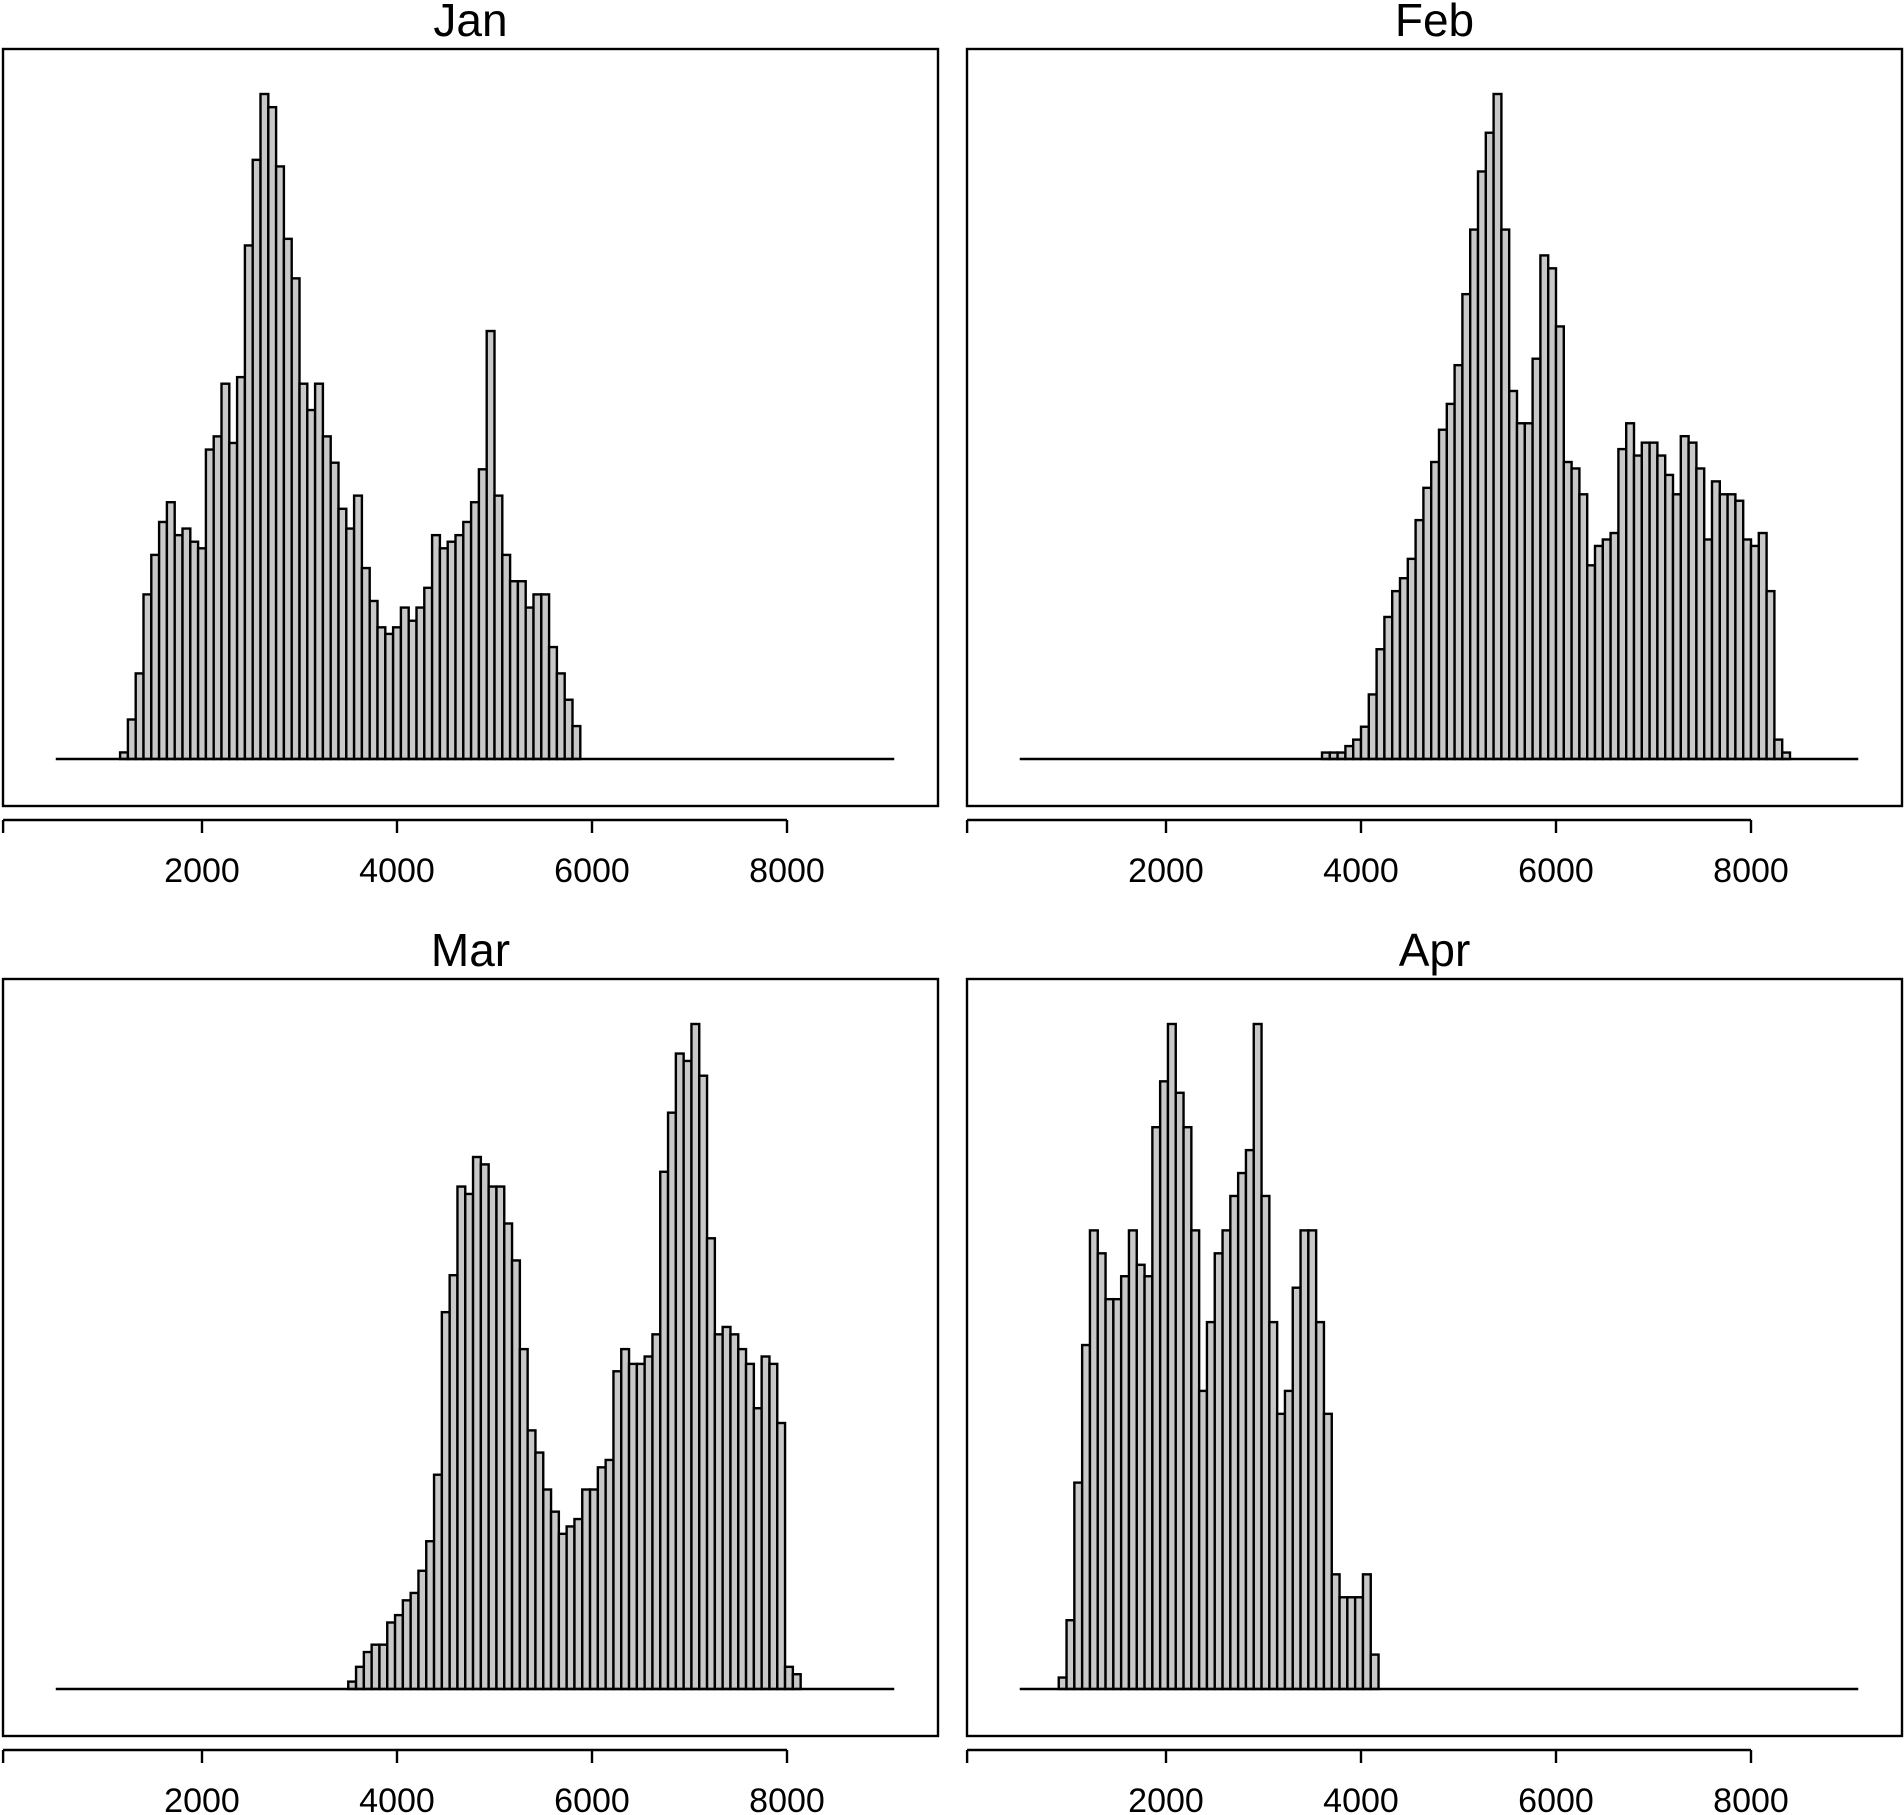 The width and height of the screenshot is (1904, 1815). What do you see at coordinates (1435, 950) in the screenshot?
I see `panel-title: Apr` at bounding box center [1435, 950].